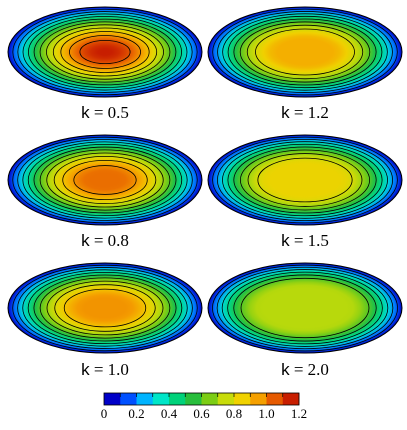 The height and width of the screenshot is (430, 407). What do you see at coordinates (309, 369) in the screenshot?
I see `panel-label-value: = 2.0` at bounding box center [309, 369].